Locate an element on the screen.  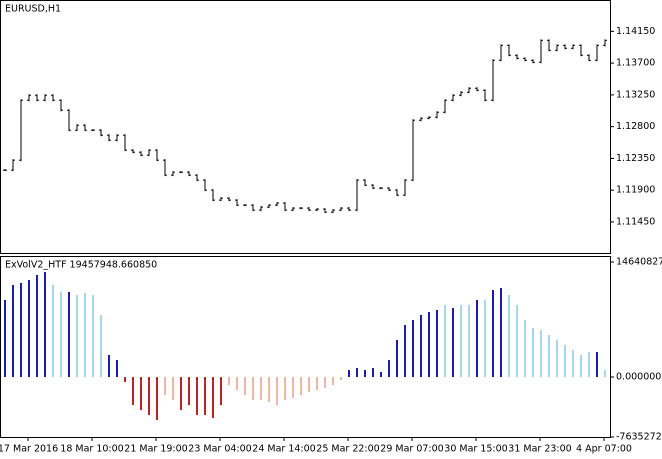
y-tick-label: 0.000000 is located at coordinates (638, 377).